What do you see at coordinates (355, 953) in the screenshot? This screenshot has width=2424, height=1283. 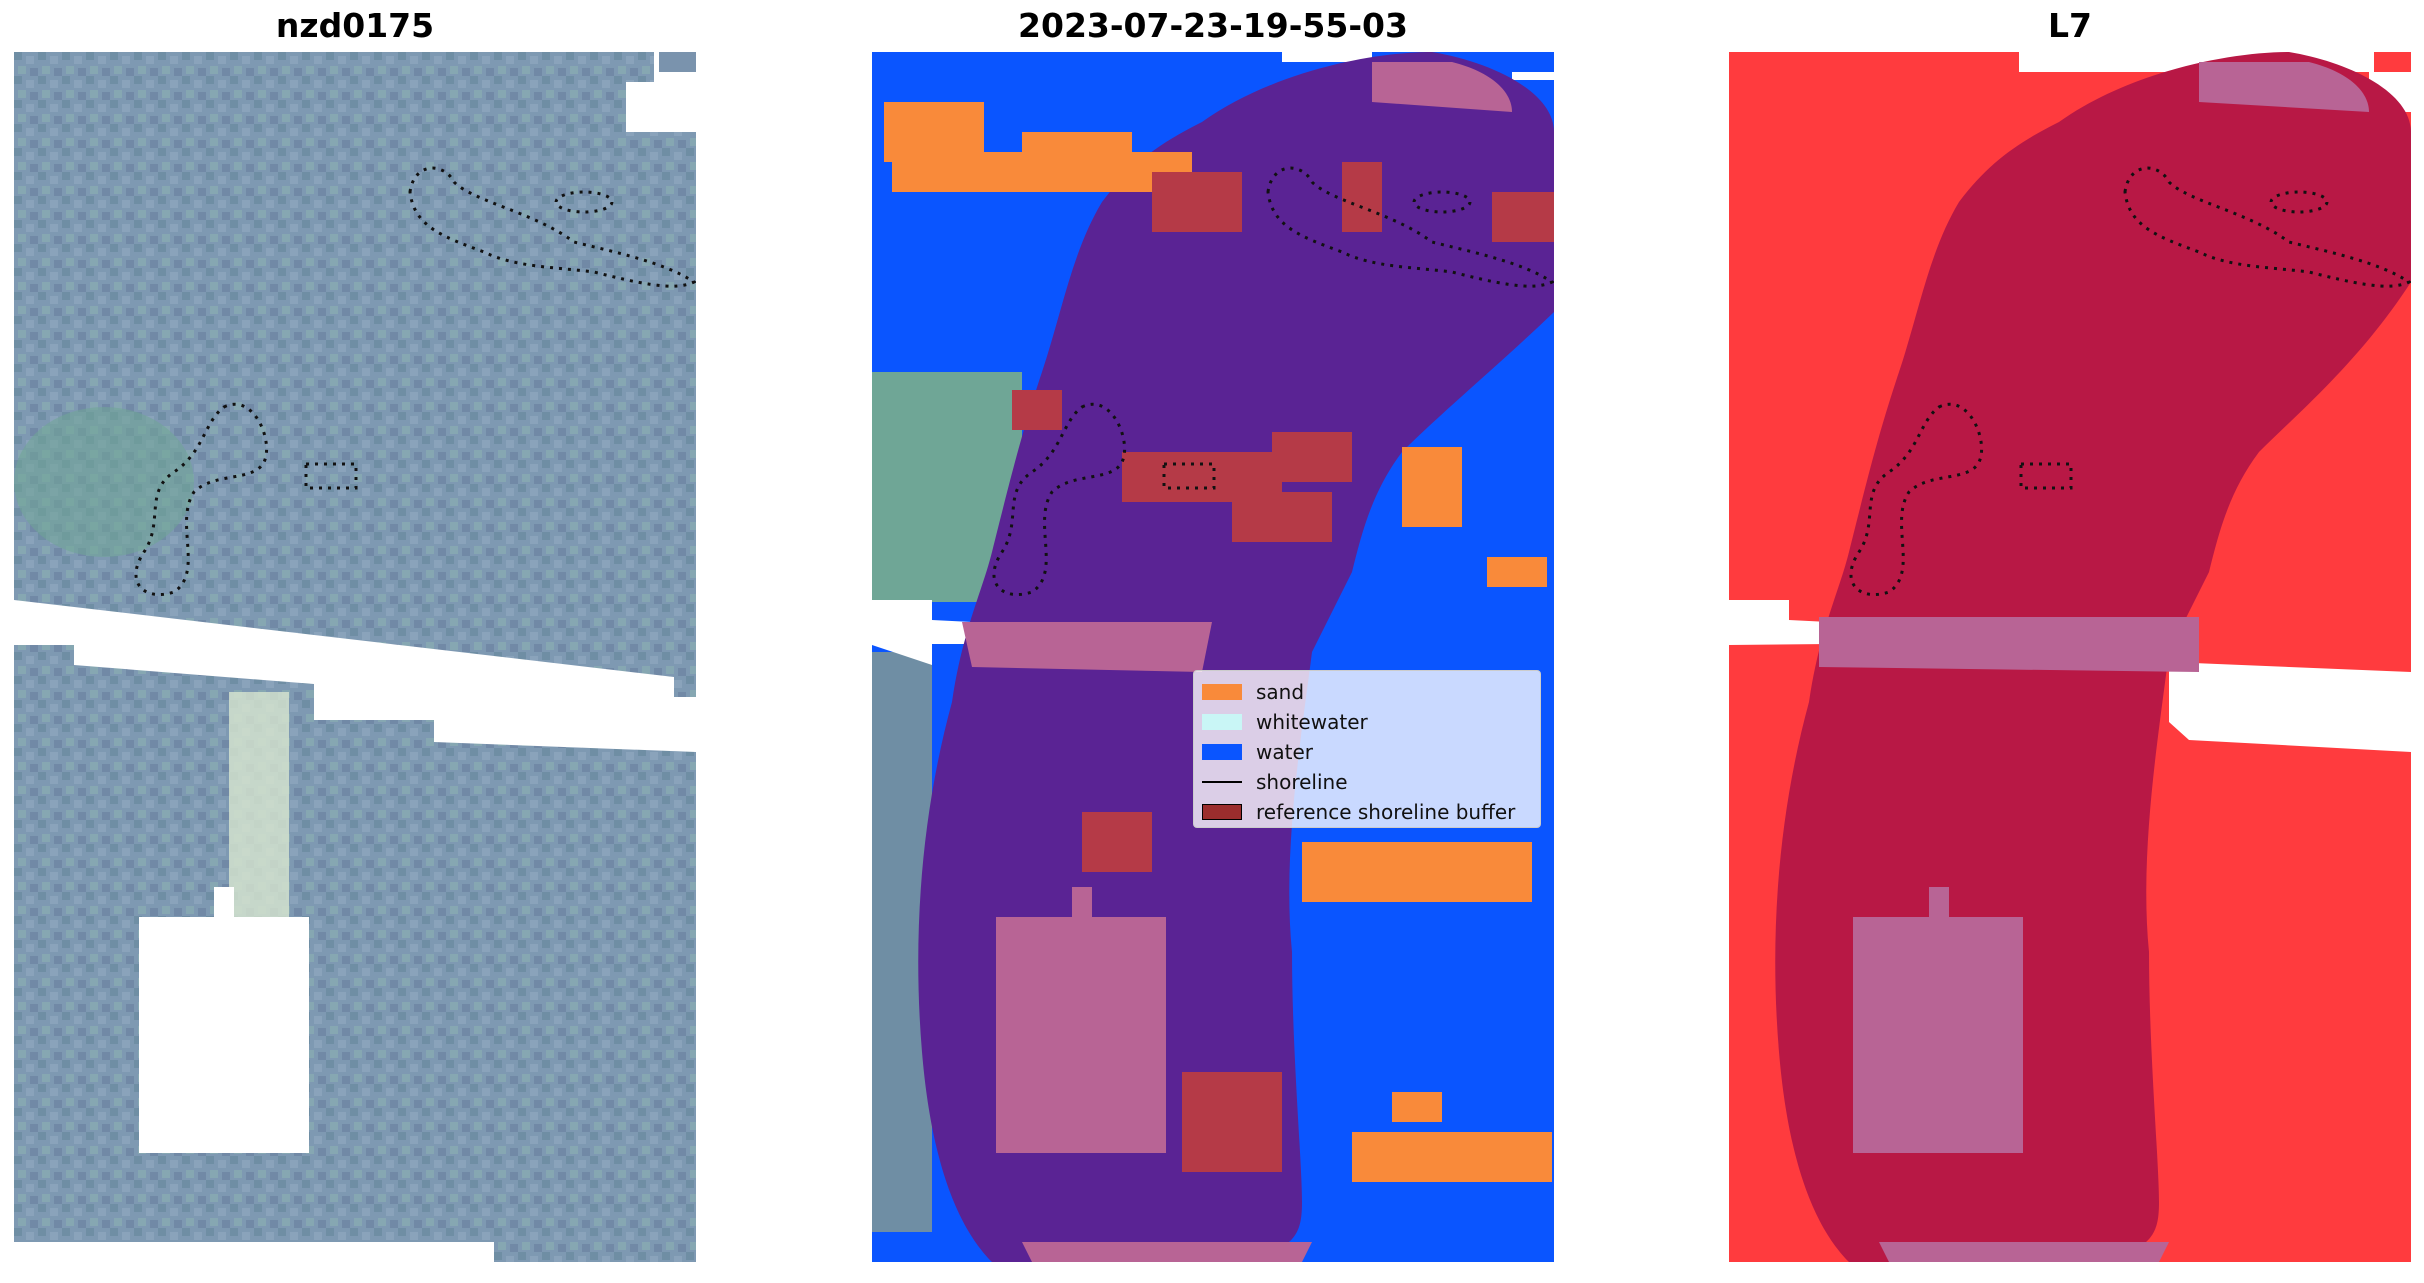 I see `image-strip-bottom` at bounding box center [355, 953].